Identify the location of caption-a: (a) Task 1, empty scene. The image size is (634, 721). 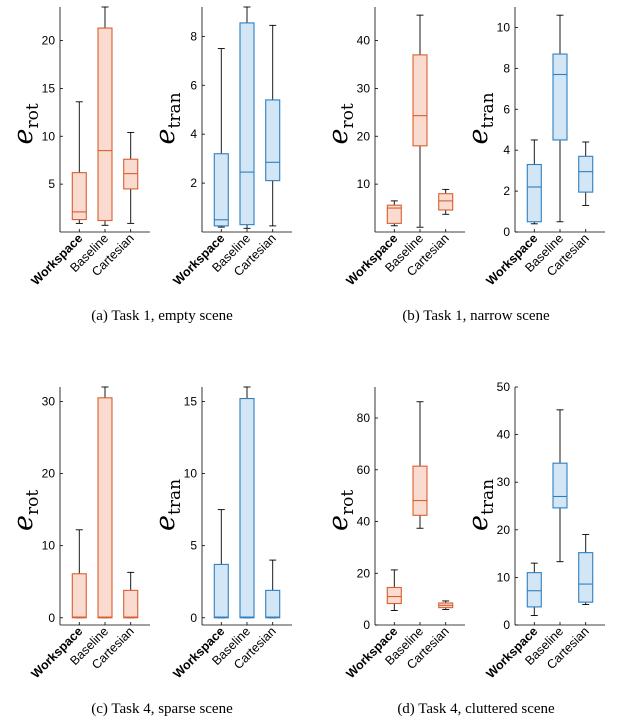
(162, 316).